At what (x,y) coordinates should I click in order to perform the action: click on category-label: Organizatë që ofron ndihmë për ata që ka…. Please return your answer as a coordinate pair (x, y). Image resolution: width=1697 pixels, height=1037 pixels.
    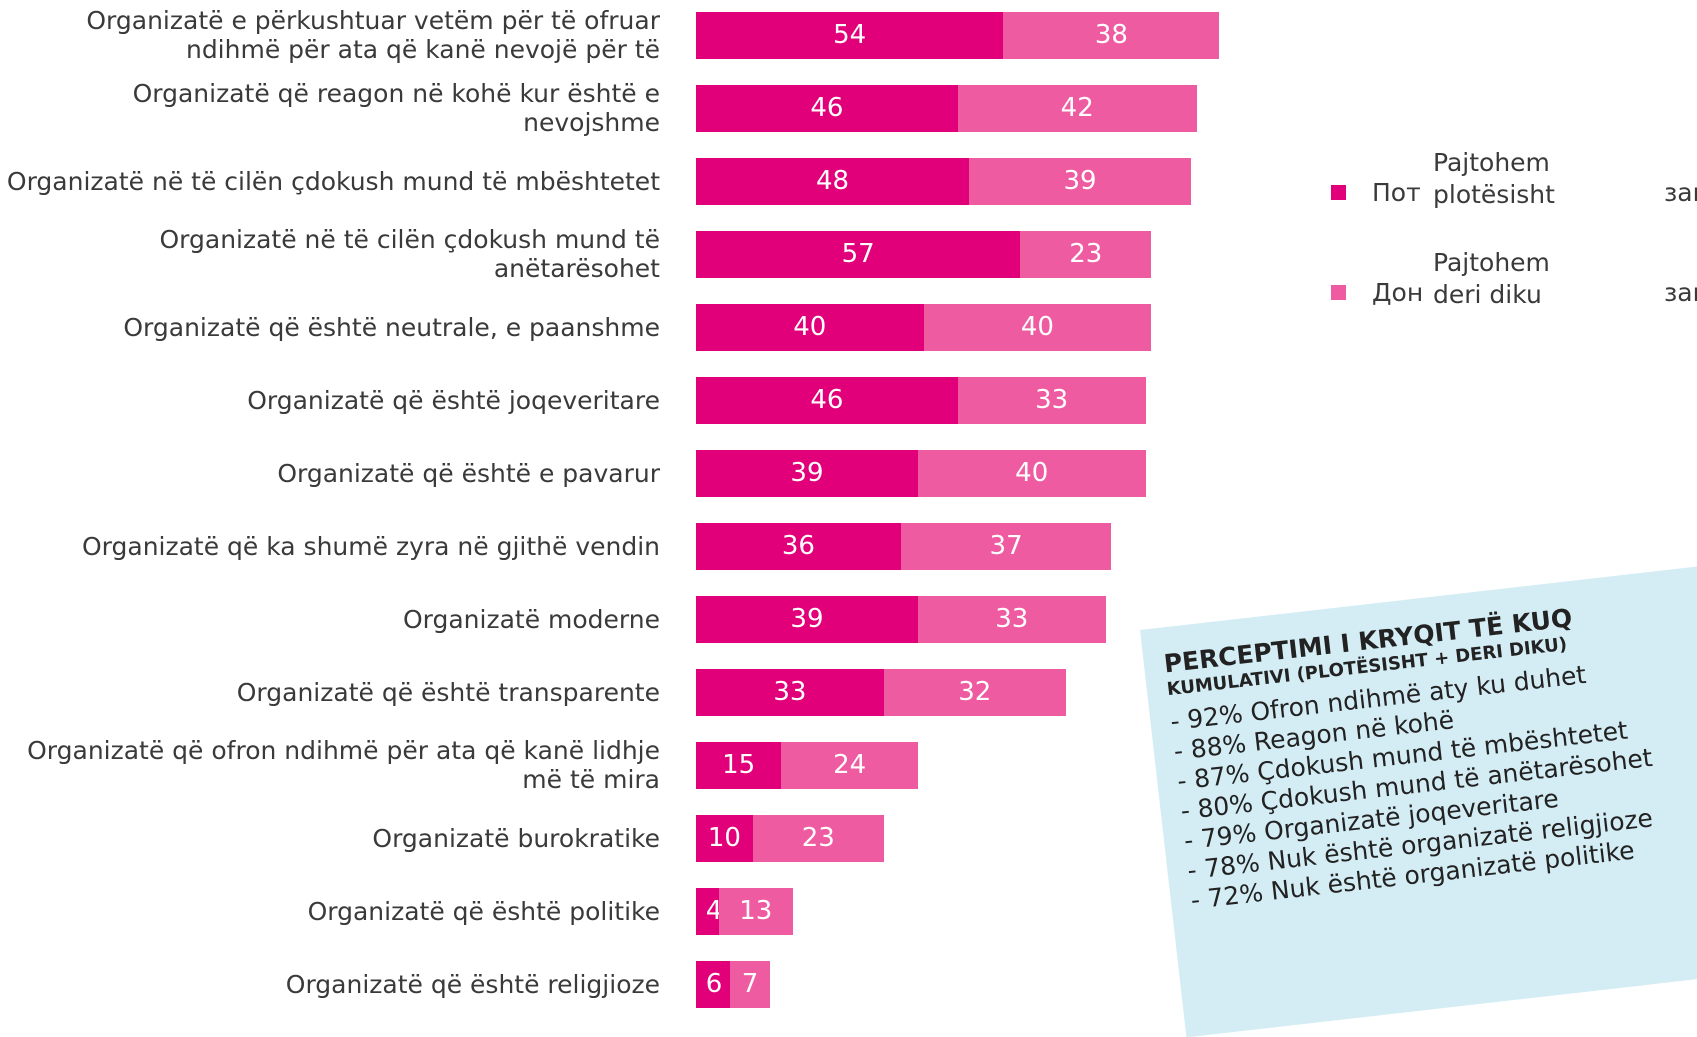
    Looking at the image, I should click on (343, 765).